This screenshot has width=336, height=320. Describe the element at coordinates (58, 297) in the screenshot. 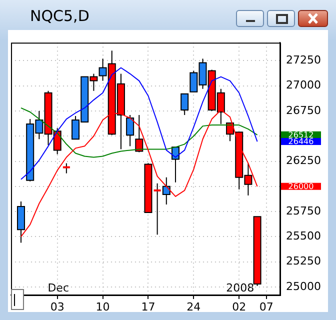

I see `category-label: Dec 03` at that location.